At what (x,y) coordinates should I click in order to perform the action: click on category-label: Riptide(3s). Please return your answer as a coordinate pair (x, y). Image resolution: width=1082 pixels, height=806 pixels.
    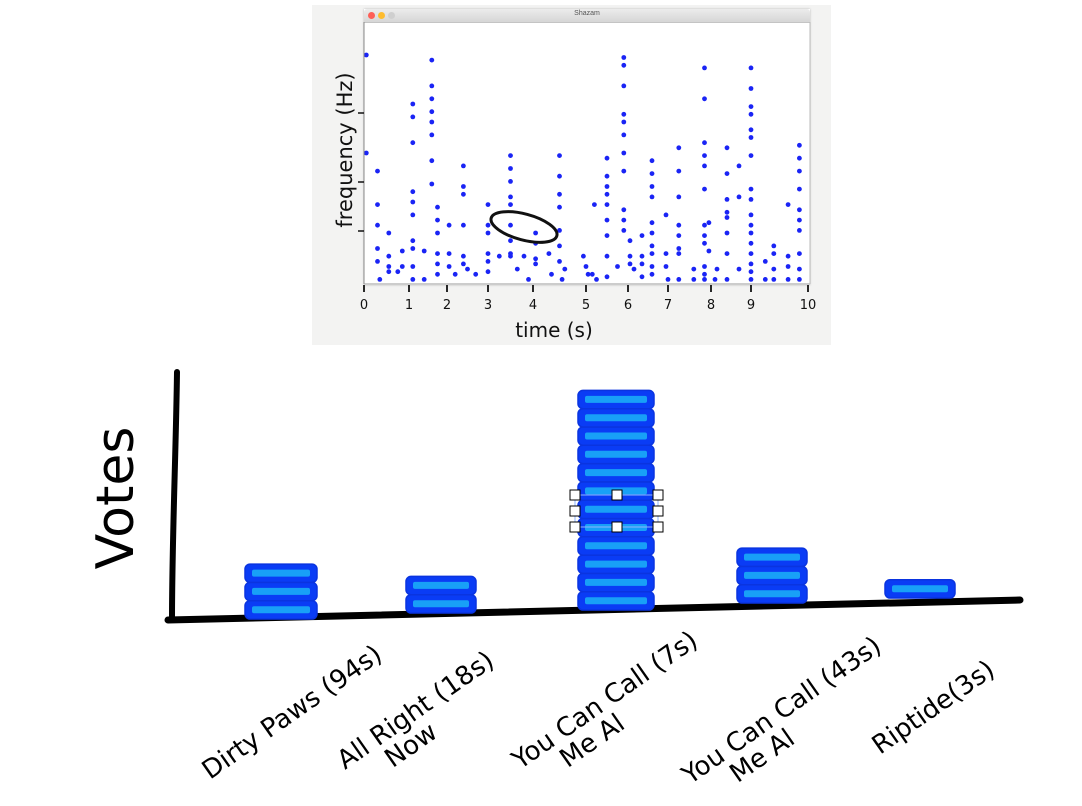
    Looking at the image, I should click on (934, 708).